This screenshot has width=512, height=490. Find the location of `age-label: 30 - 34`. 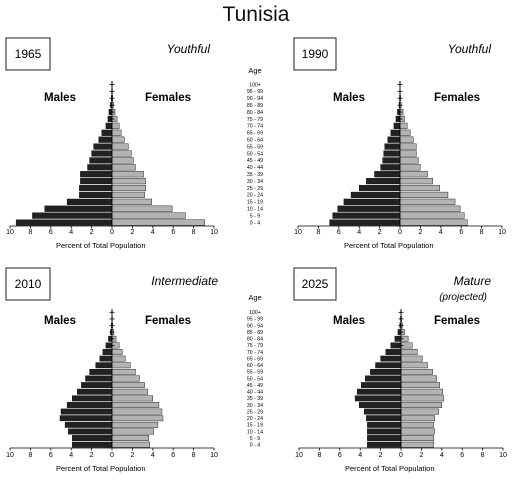

age-label: 30 - 34 is located at coordinates (255, 182).